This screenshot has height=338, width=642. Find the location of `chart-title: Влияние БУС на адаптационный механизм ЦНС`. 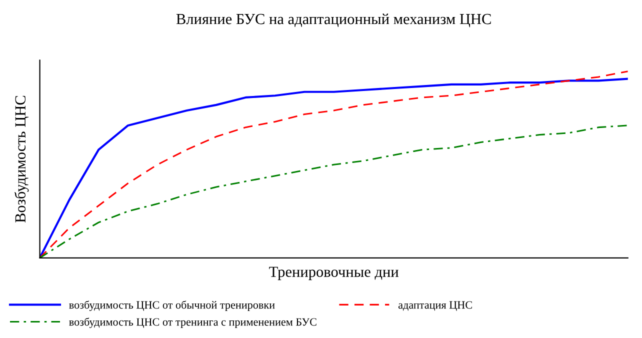

chart-title: Влияние БУС на адаптационный механизм ЦНС is located at coordinates (333, 21).